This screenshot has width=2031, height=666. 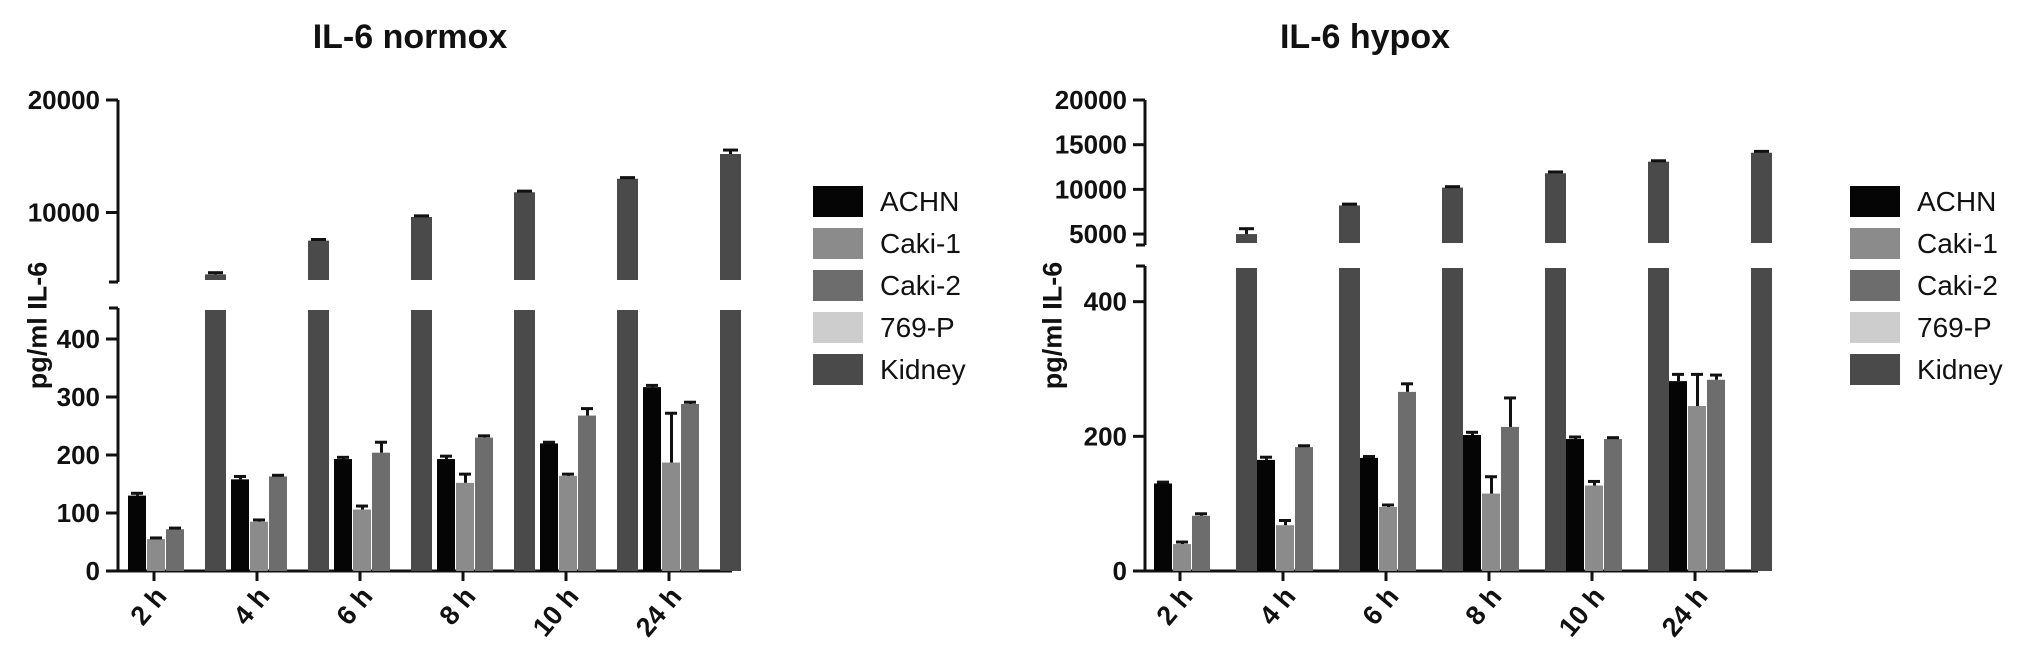 I want to click on legend-label: Kidney, so click(x=923, y=369).